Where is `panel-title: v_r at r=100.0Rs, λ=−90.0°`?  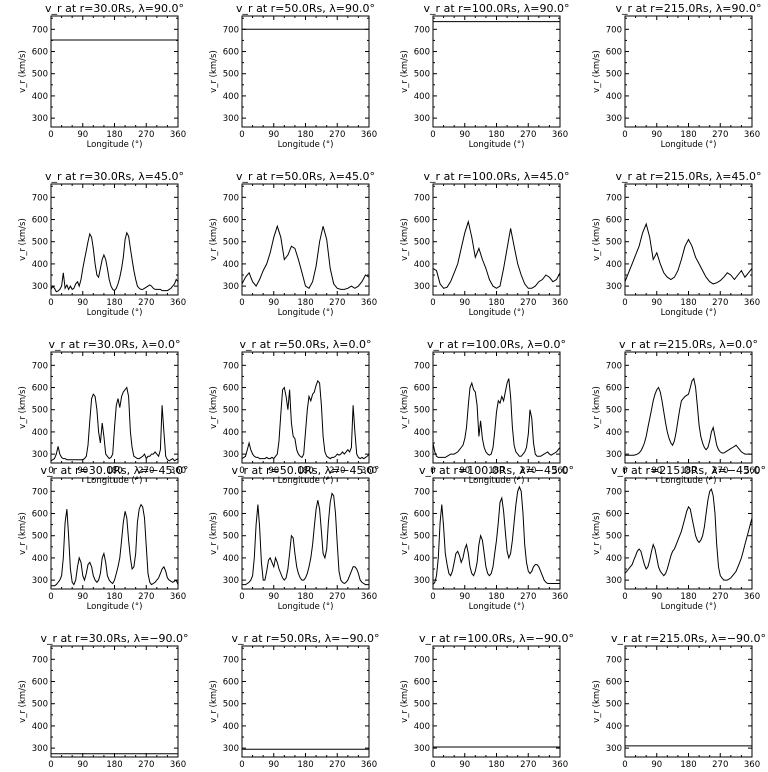
panel-title: v_r at r=100.0Rs, λ=−90.0° is located at coordinates (496, 638).